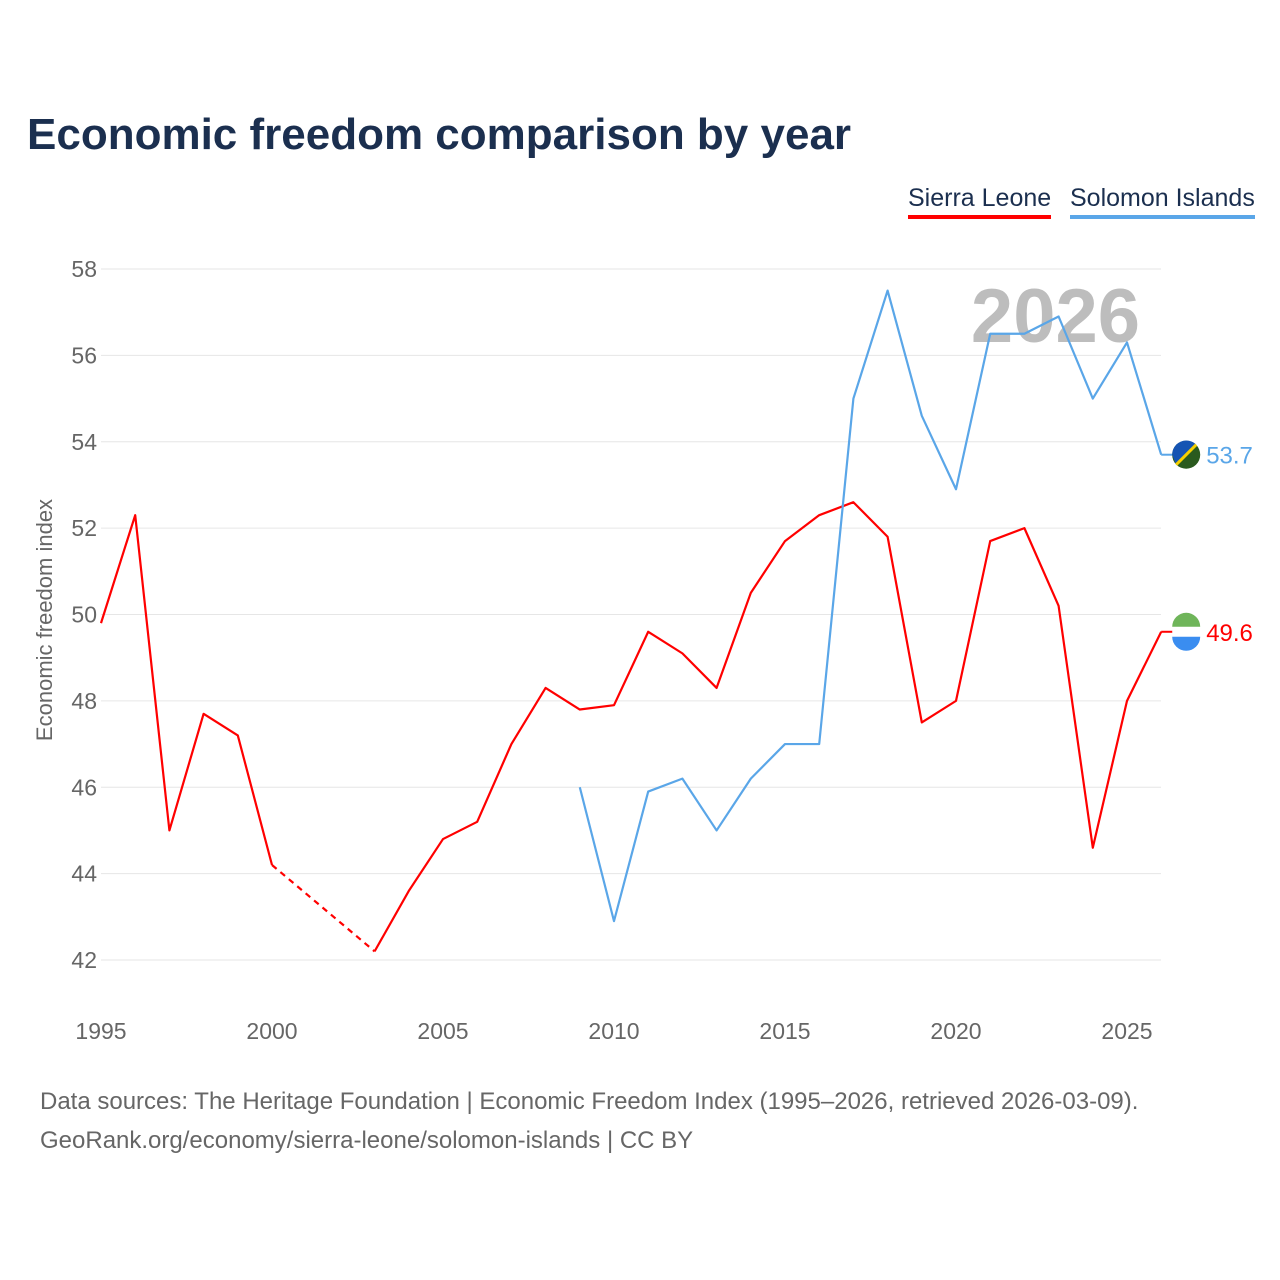 Image resolution: width=1280 pixels, height=1280 pixels. Describe the element at coordinates (84, 701) in the screenshot. I see `y-tick-label: 48` at that location.